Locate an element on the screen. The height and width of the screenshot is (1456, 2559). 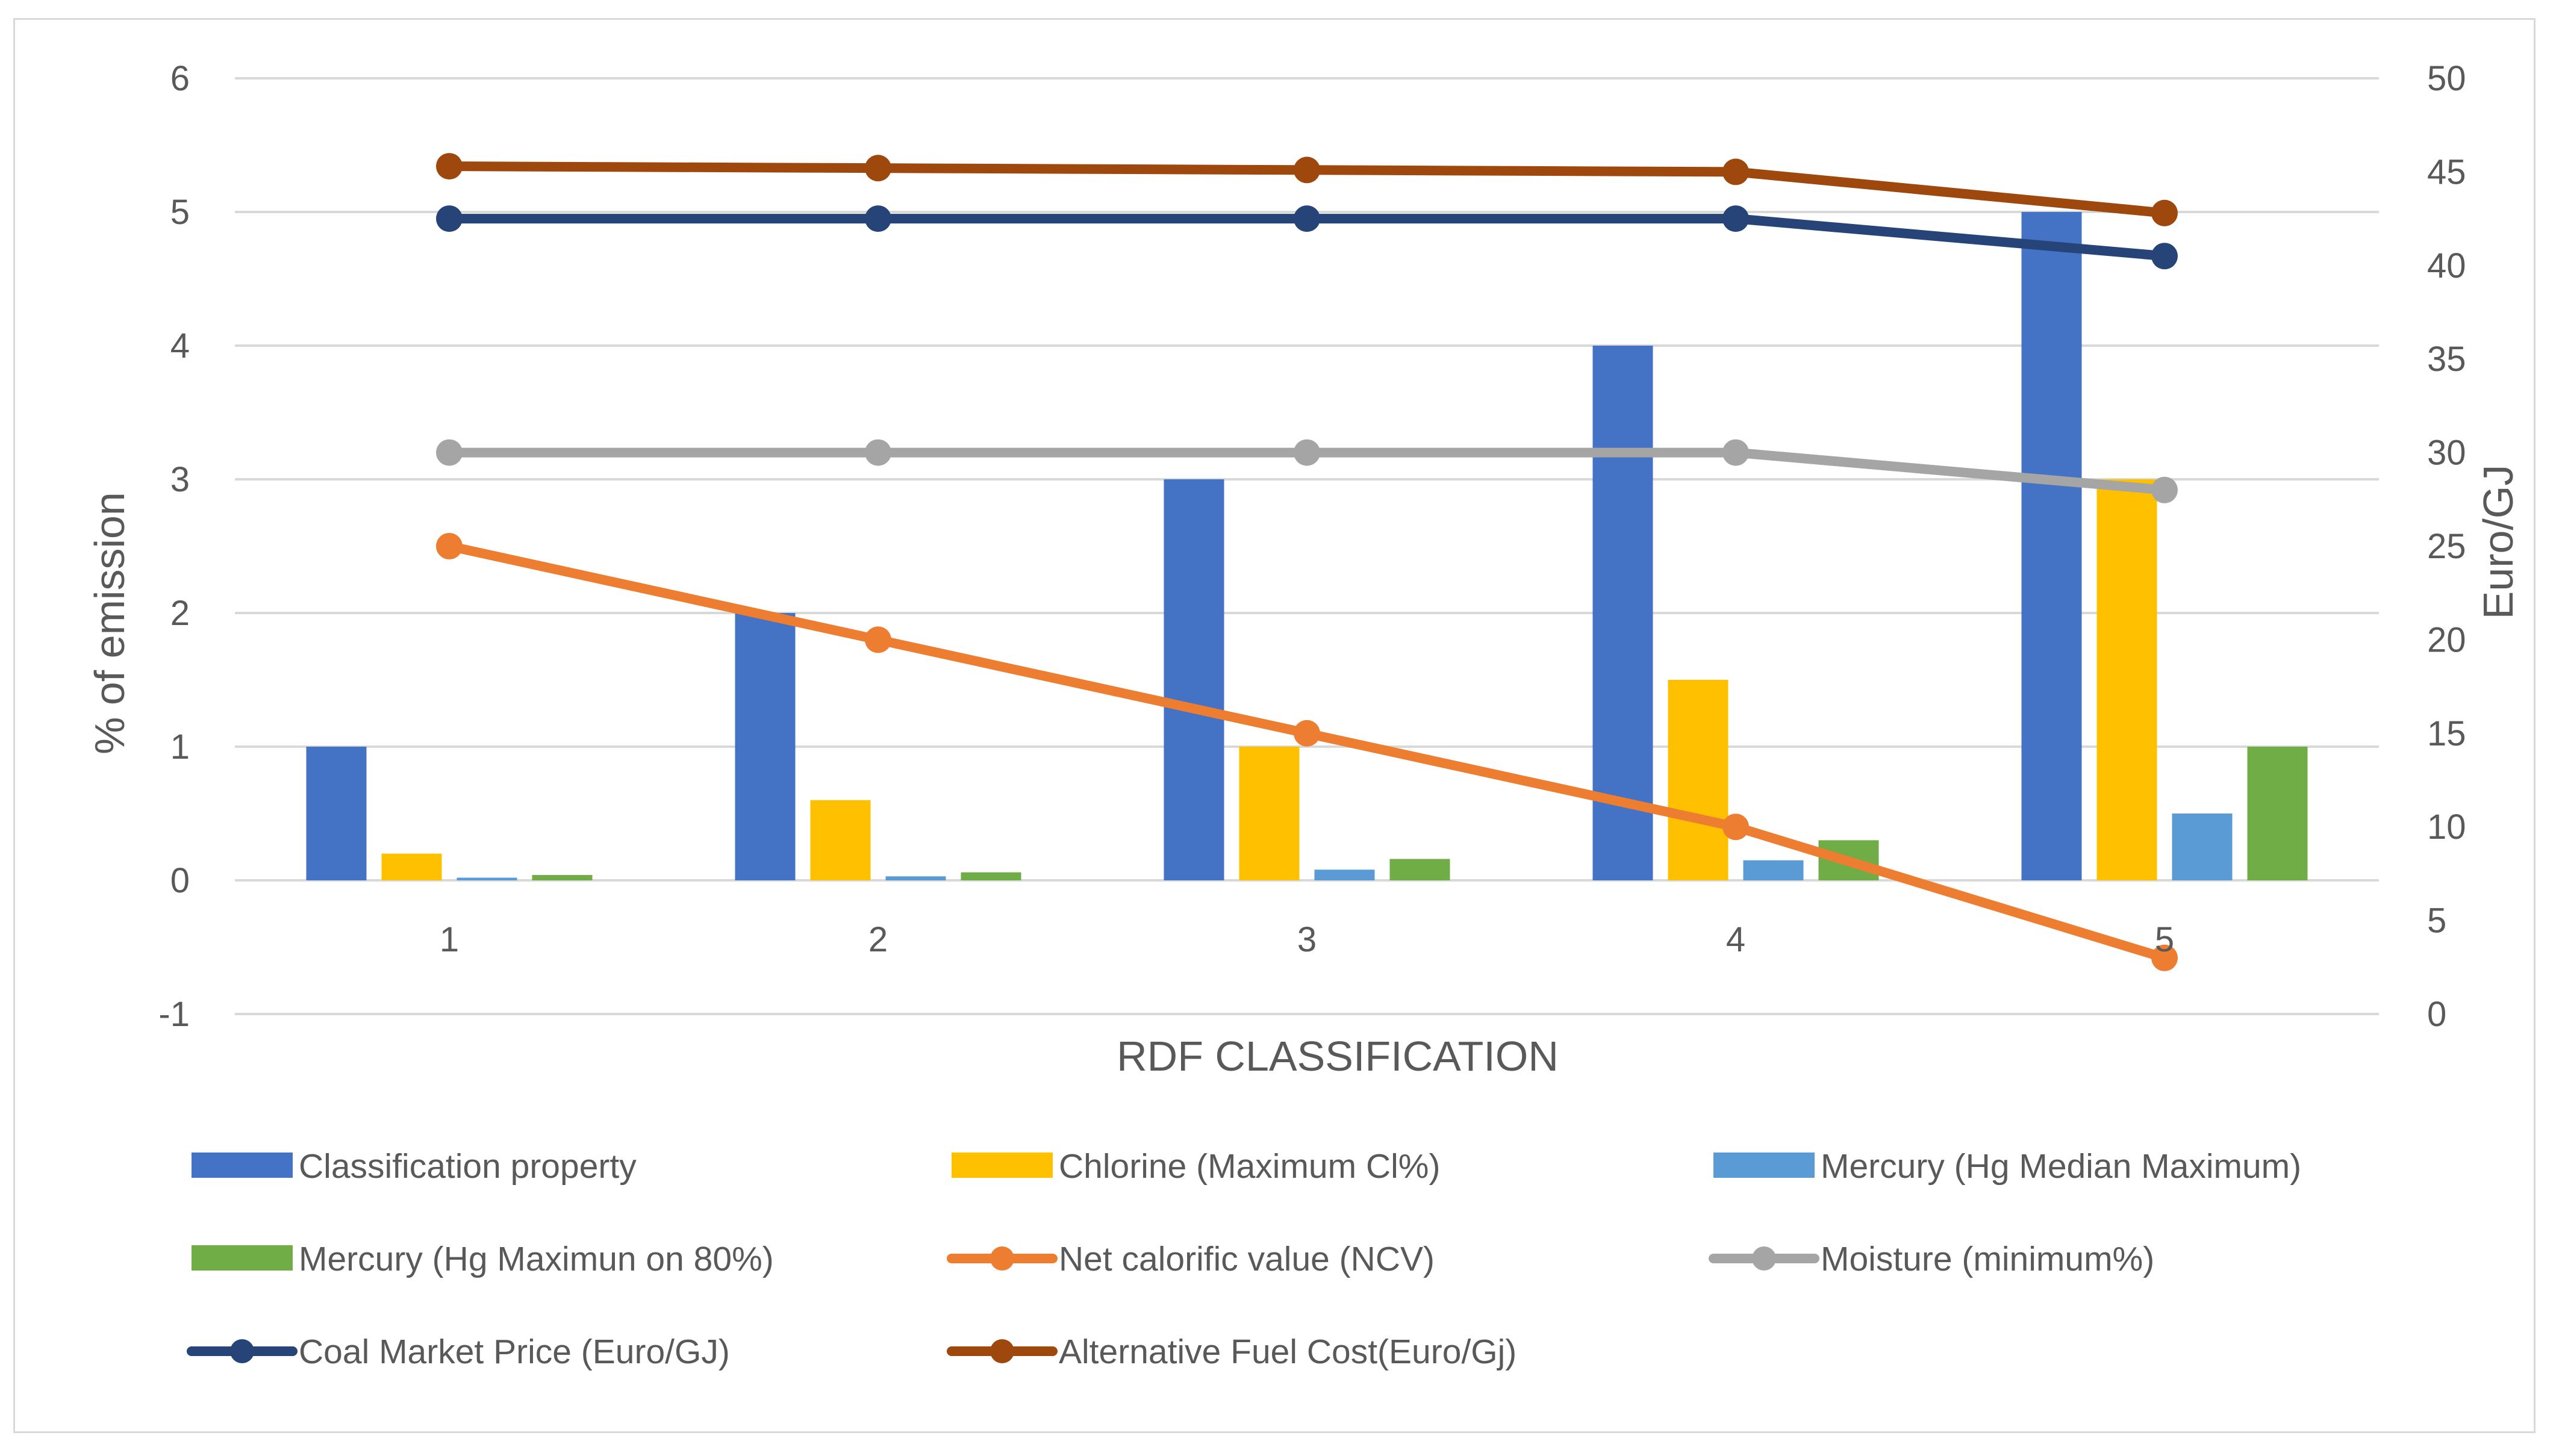
y-tick-label: 1 is located at coordinates (180, 747).